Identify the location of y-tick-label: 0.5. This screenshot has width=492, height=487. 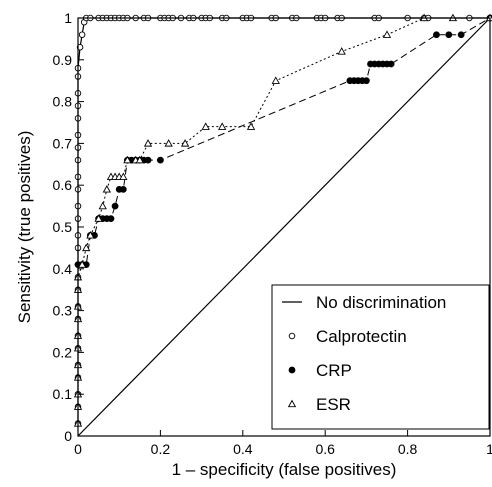
(63, 227).